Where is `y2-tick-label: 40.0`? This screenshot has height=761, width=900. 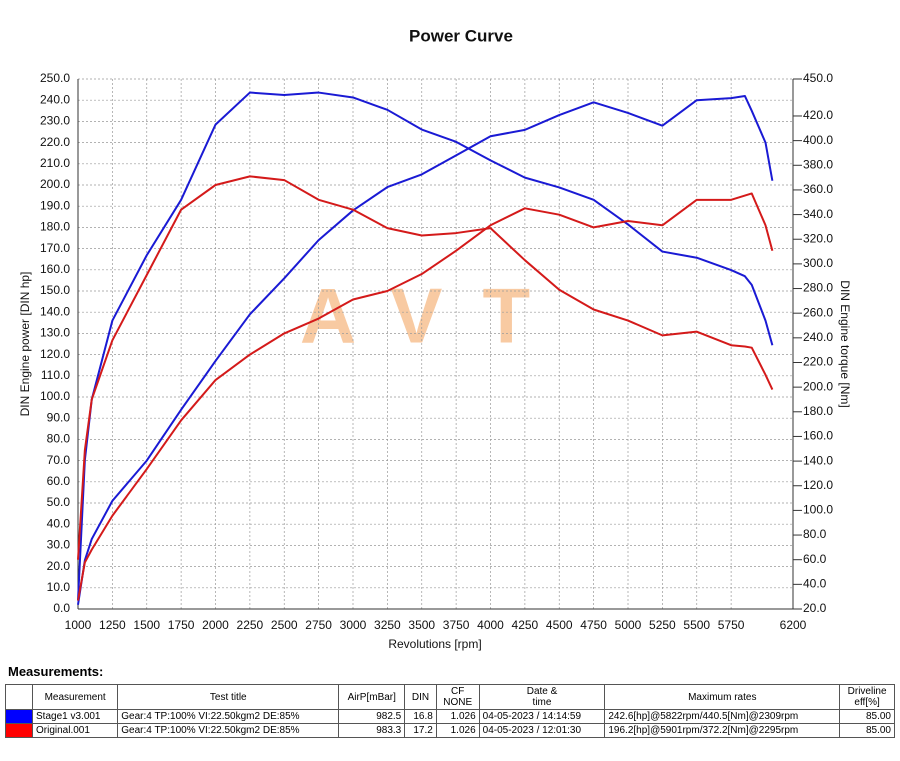 y2-tick-label: 40.0 is located at coordinates (815, 584).